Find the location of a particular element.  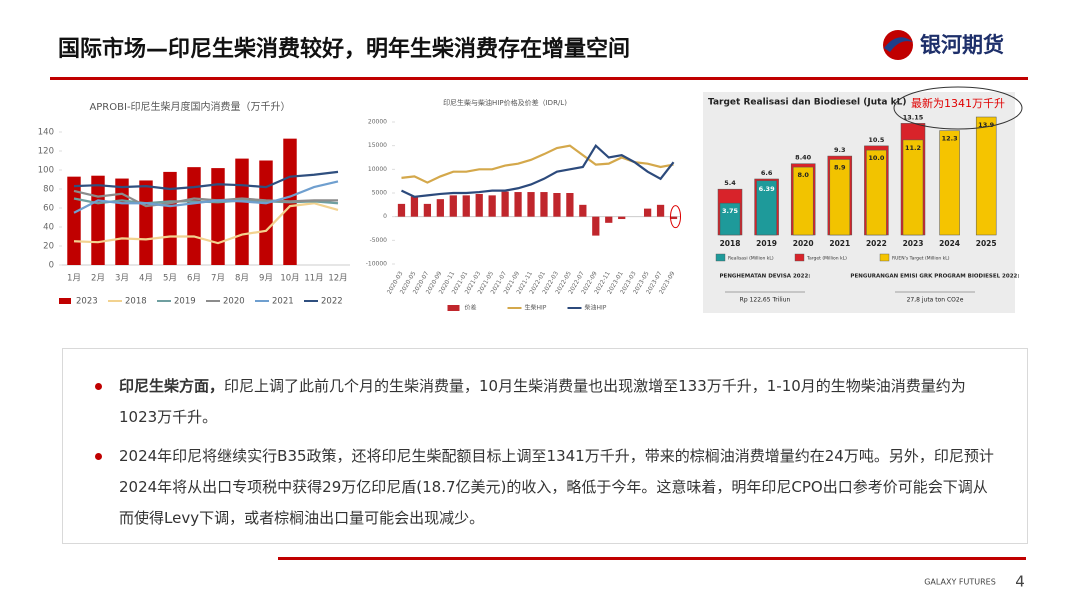

y-tick-label: 100 is located at coordinates (46, 171).